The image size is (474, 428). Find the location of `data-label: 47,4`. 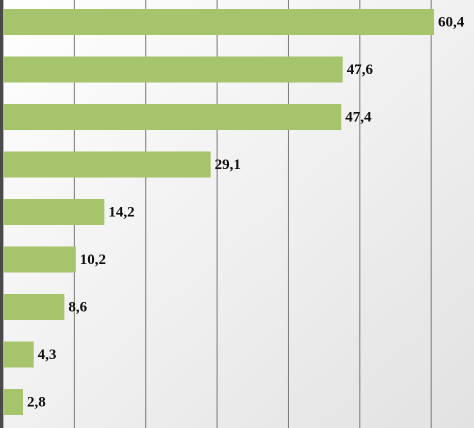

data-label: 47,4 is located at coordinates (358, 117).